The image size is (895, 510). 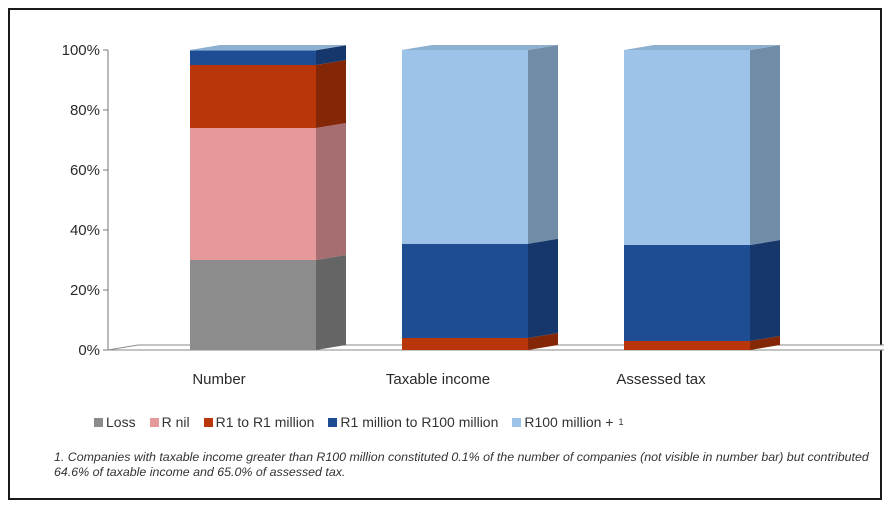 I want to click on y-tick-label: 60%, so click(x=85, y=170).